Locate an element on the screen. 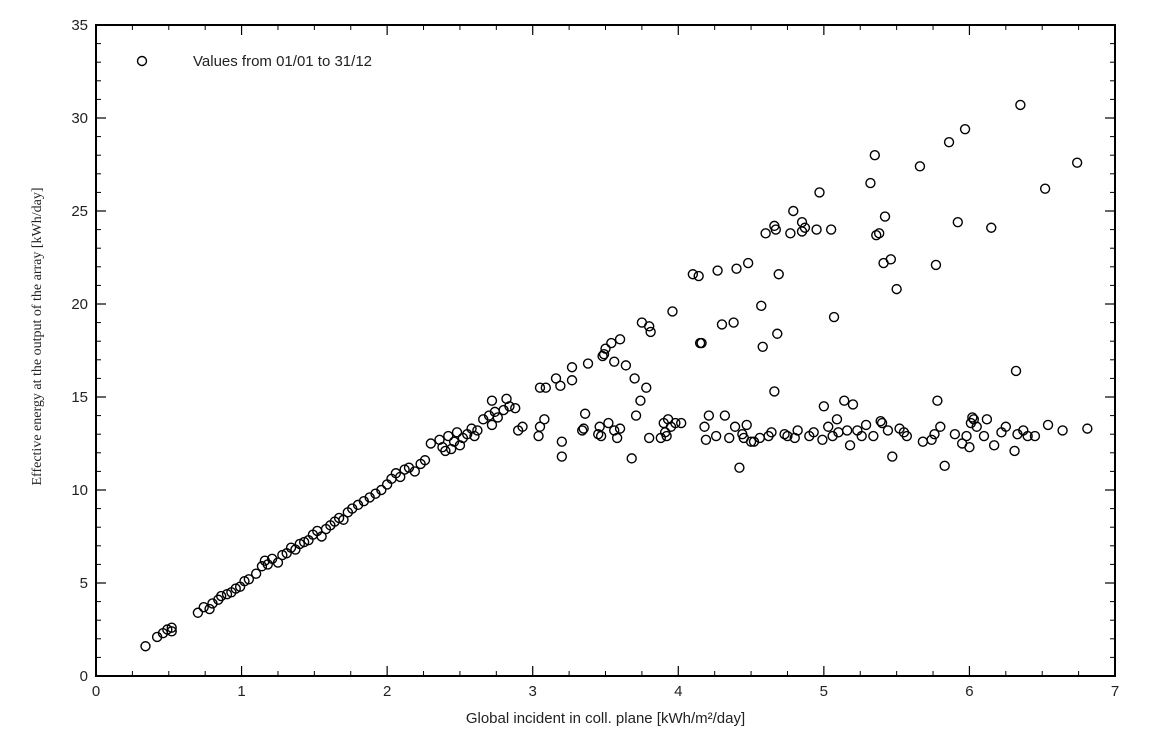 The width and height of the screenshot is (1156, 742). x-tick-label: 5 is located at coordinates (824, 691).